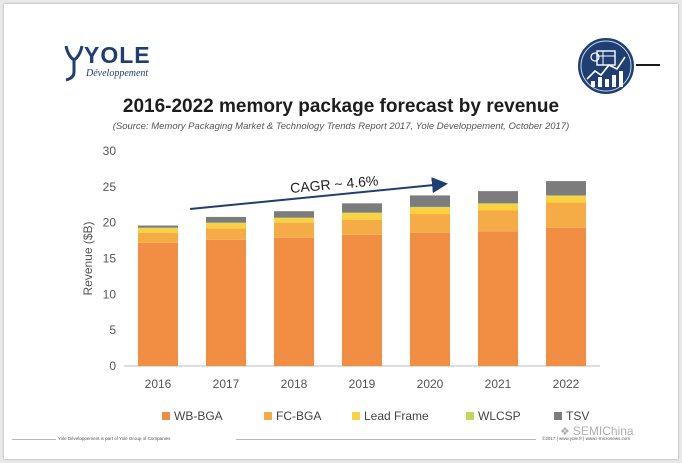 This screenshot has width=682, height=463. What do you see at coordinates (198, 416) in the screenshot?
I see `legend-label: WB-BGA` at bounding box center [198, 416].